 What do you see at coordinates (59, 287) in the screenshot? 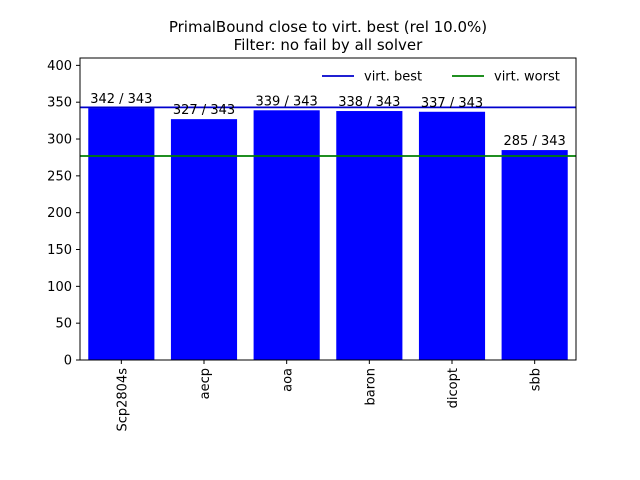
I see `y-tick-label: 100` at bounding box center [59, 287].